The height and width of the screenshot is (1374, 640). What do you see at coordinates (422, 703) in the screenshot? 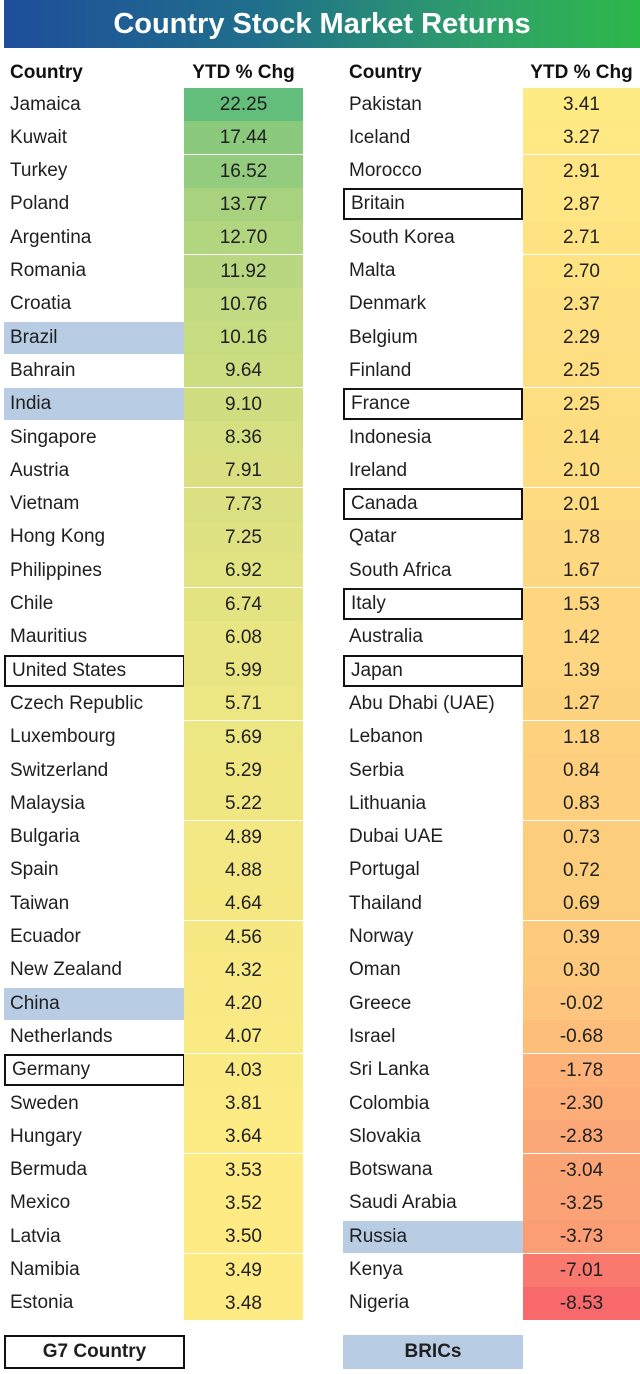
I see `country-name: Abu Dhabi (UAE)` at bounding box center [422, 703].